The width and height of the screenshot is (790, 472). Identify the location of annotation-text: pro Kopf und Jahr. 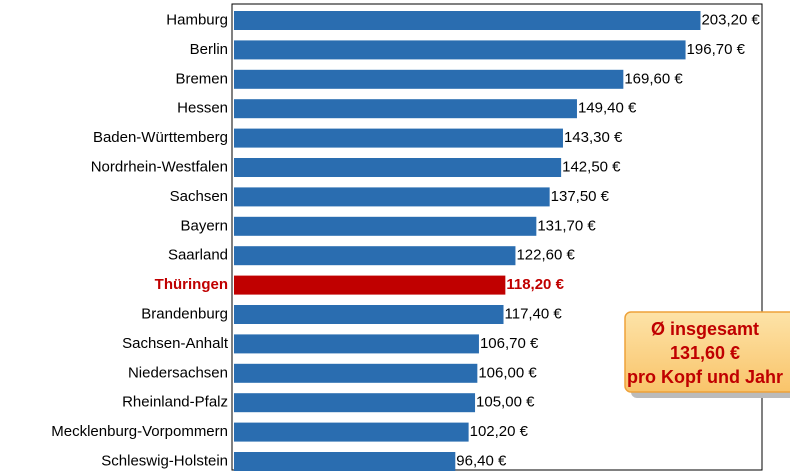
(705, 377).